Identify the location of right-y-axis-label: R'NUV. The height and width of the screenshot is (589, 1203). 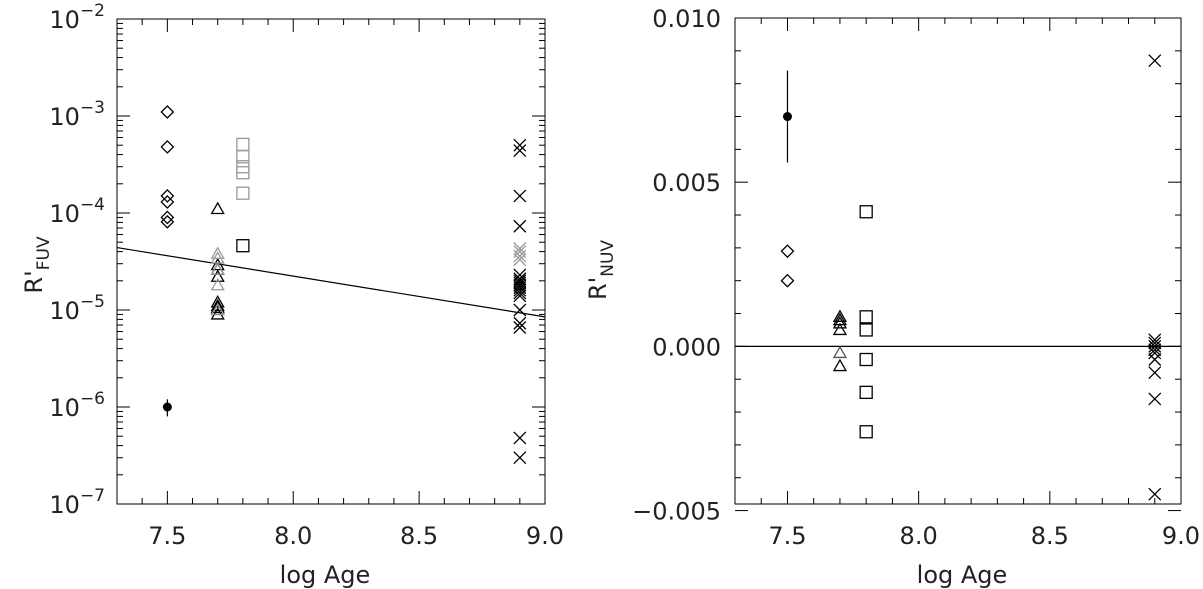
(601, 270).